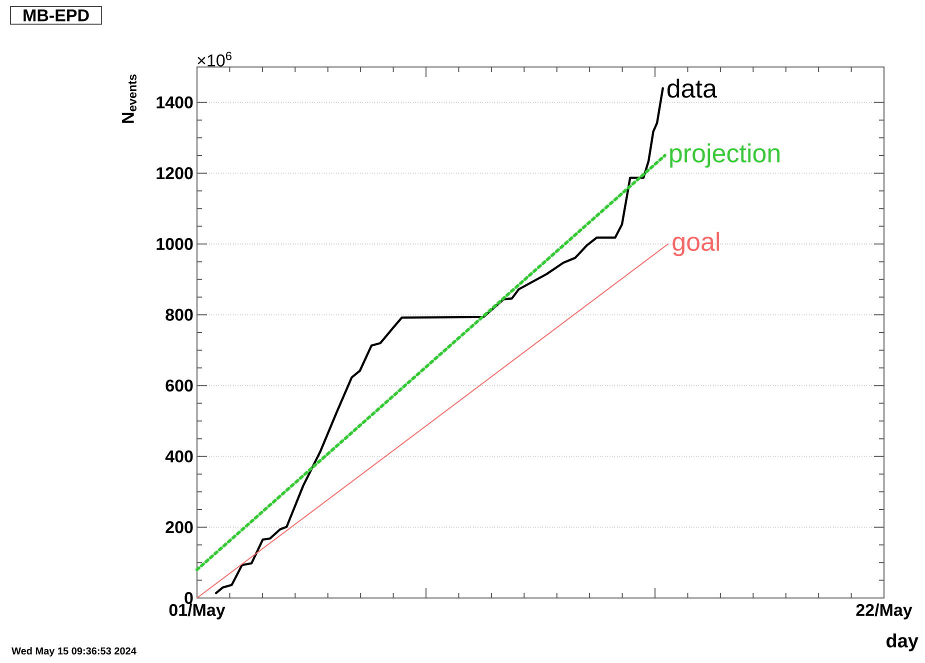 This screenshot has width=925, height=663. Describe the element at coordinates (197, 612) in the screenshot. I see `x-tick-label: 01/May` at that location.